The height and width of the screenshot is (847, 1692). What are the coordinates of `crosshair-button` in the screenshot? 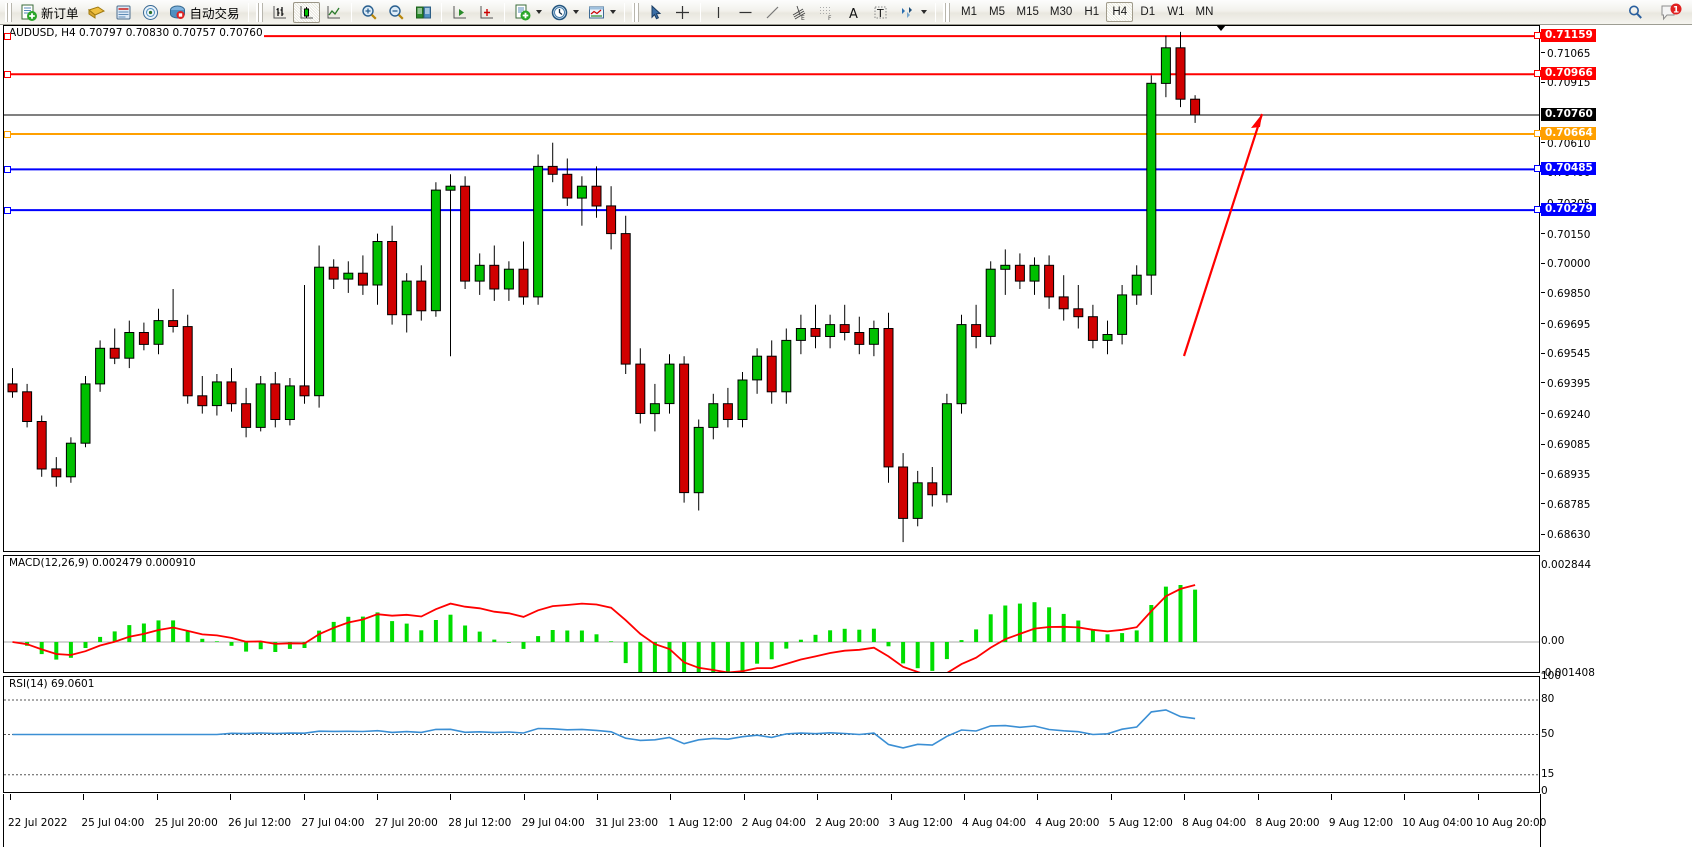 It's located at (682, 12).